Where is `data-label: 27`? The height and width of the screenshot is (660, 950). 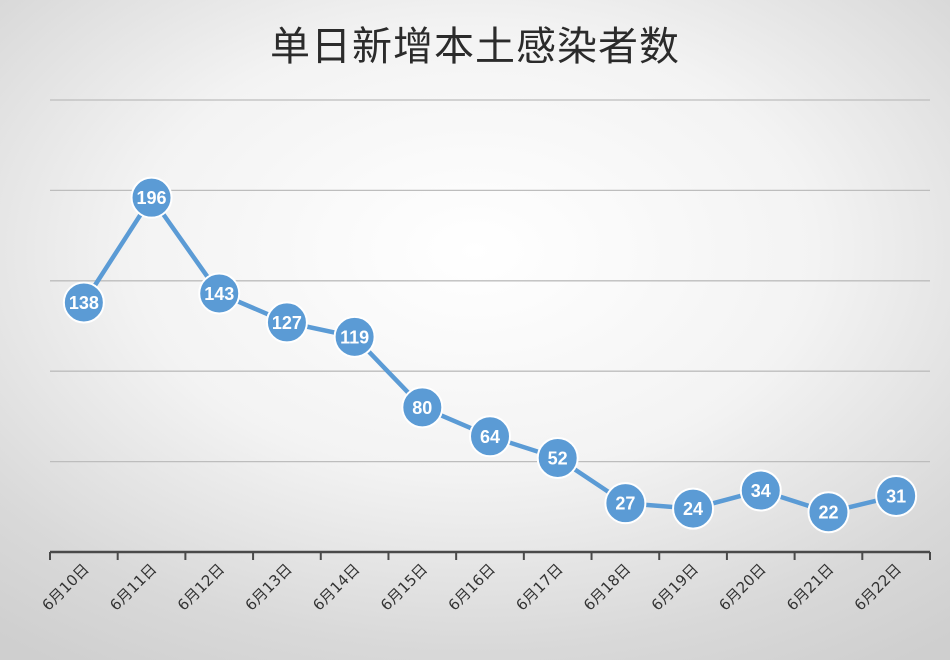 data-label: 27 is located at coordinates (625, 504).